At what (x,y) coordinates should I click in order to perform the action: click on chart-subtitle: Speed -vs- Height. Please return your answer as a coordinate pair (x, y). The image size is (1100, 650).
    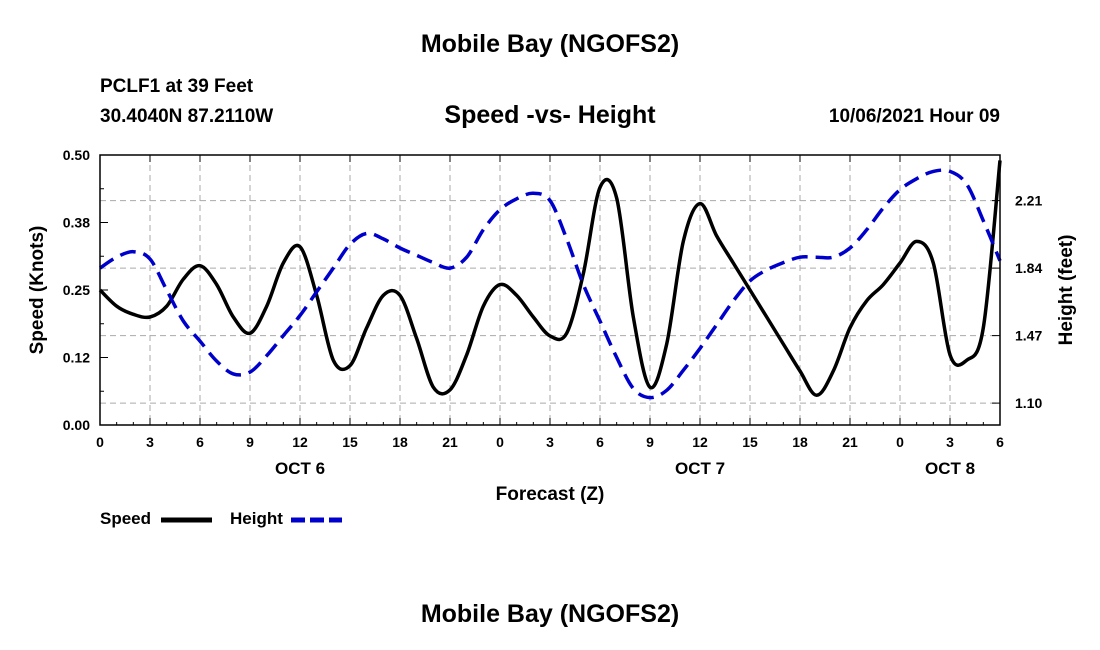
    Looking at the image, I should click on (550, 115).